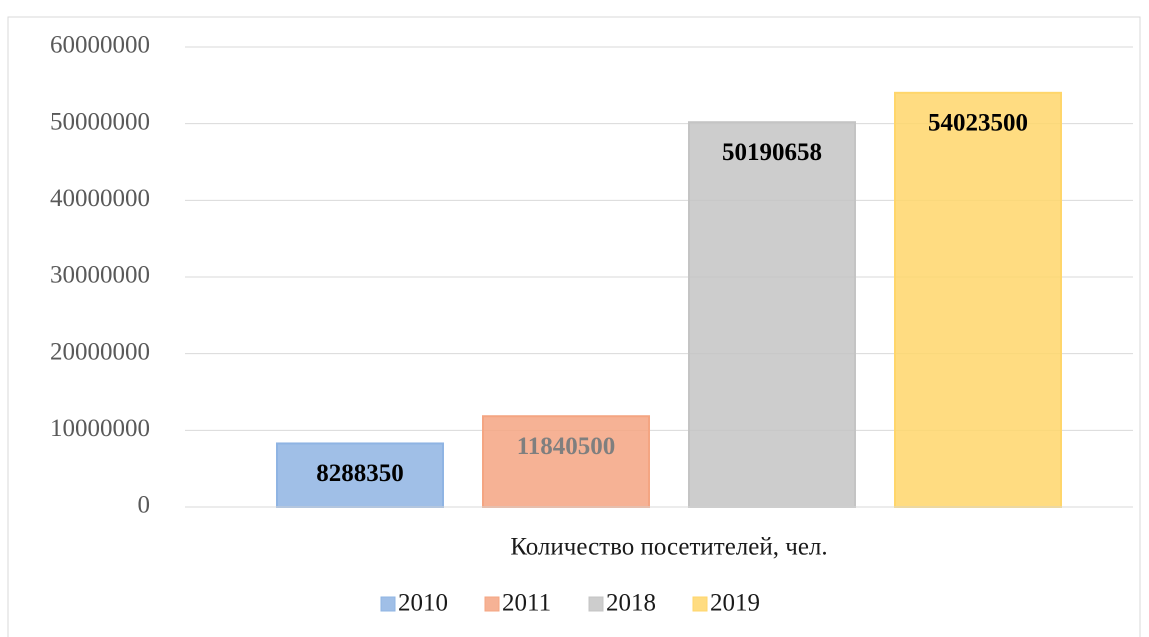  I want to click on y-tick-label: 30000000, so click(100, 275).